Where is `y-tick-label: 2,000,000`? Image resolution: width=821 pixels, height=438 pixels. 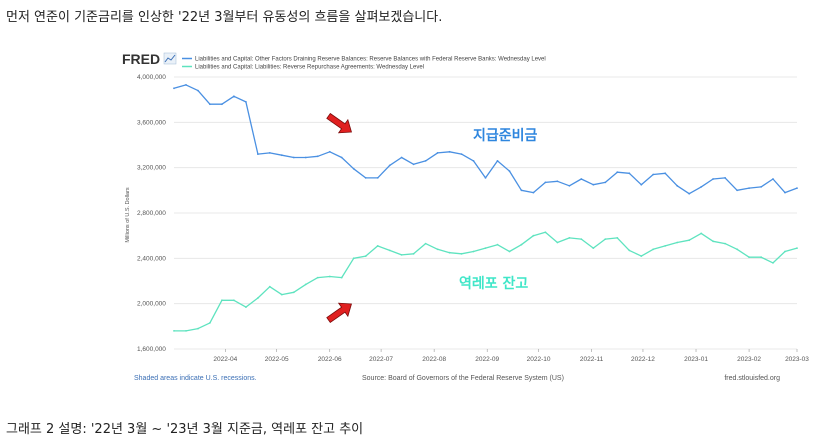
y-tick-label: 2,000,000 is located at coordinates (151, 304).